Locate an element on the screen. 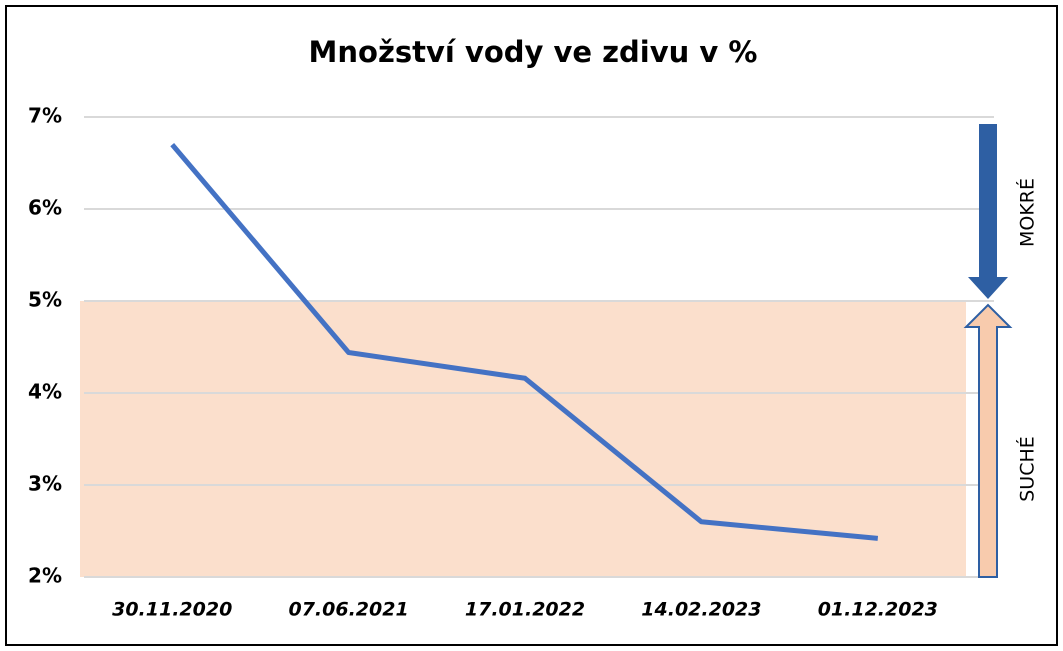 This screenshot has width=1063, height=651. dry-arrow is located at coordinates (988, 440).